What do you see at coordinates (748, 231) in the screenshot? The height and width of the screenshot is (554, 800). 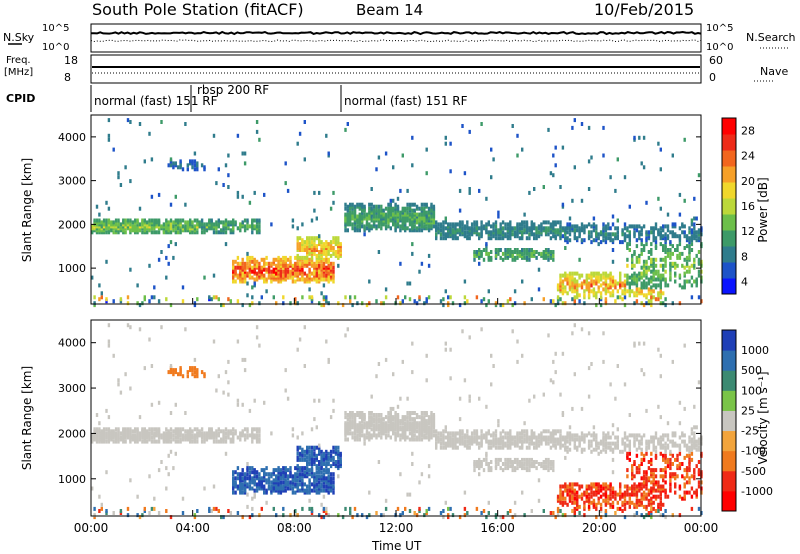 I see `power-colorbar-tick: 12` at bounding box center [748, 231].